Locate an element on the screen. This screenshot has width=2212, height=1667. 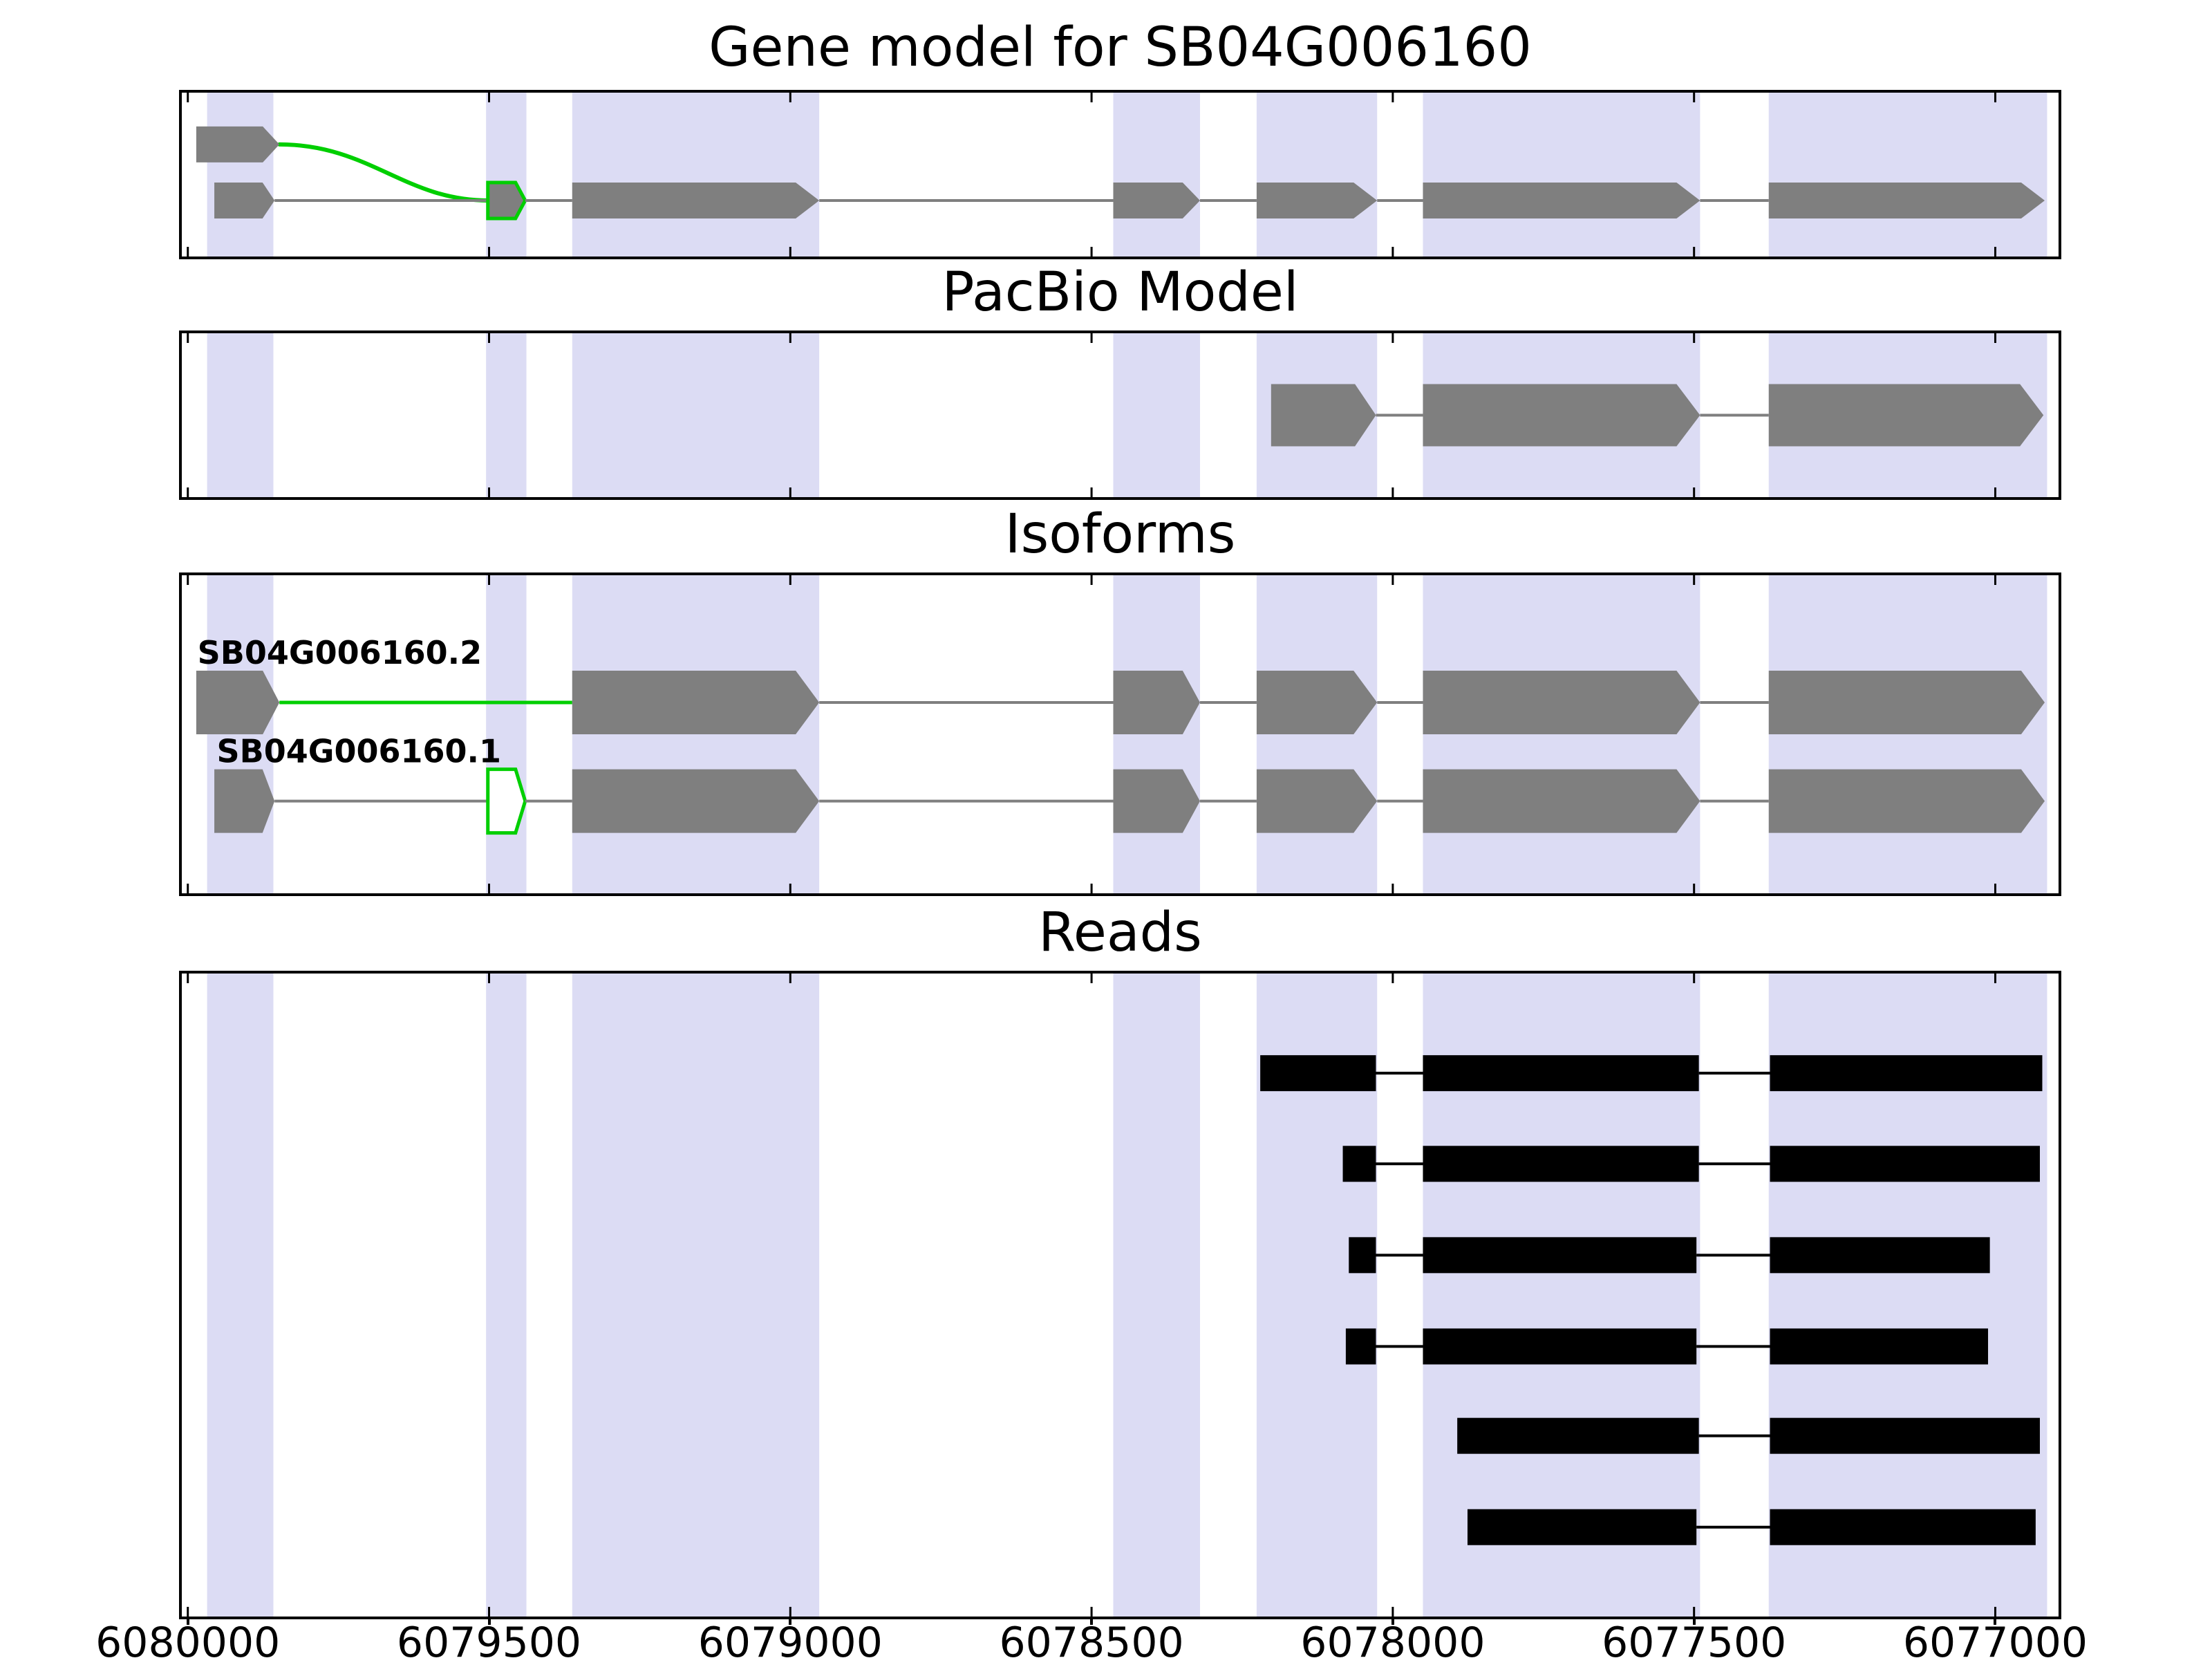
x-axis-tick-label: 6080000 is located at coordinates (188, 1643).